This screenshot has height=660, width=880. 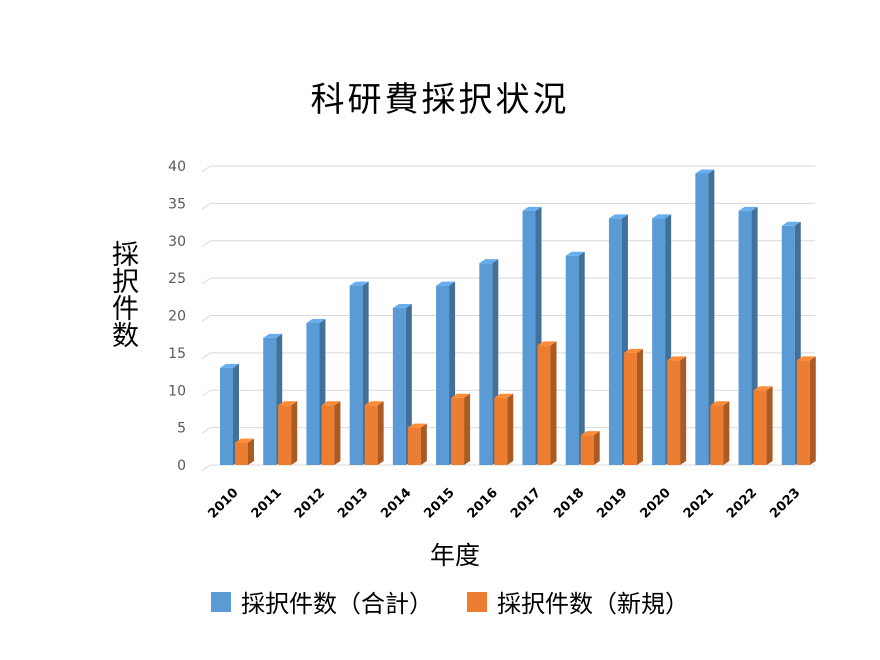 I want to click on y-tick-label: 20, so click(x=177, y=317).